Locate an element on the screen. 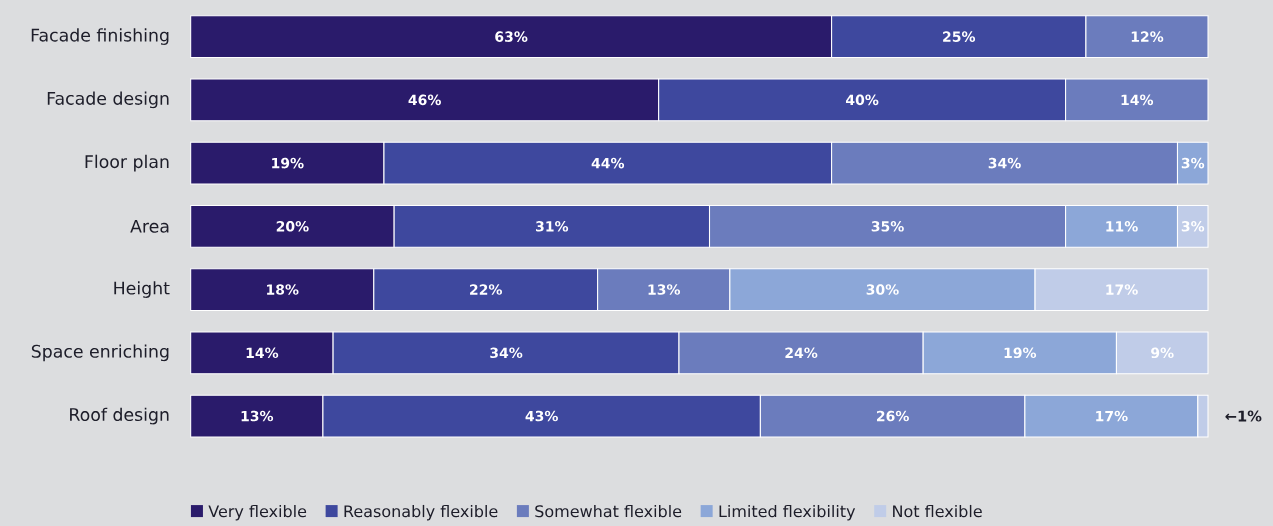 This screenshot has height=526, width=1273. data-label: 31% is located at coordinates (552, 226).